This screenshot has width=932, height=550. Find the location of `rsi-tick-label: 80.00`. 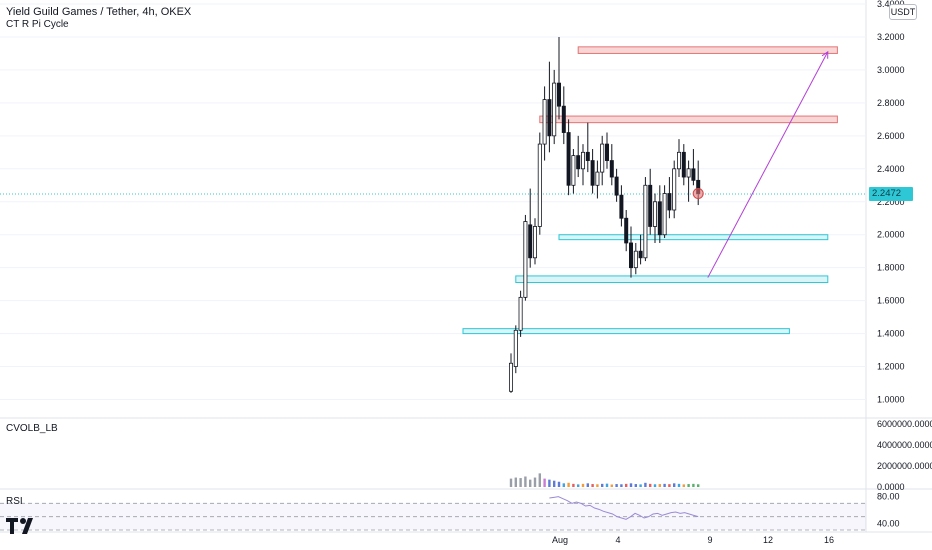

rsi-tick-label: 80.00 is located at coordinates (888, 497).